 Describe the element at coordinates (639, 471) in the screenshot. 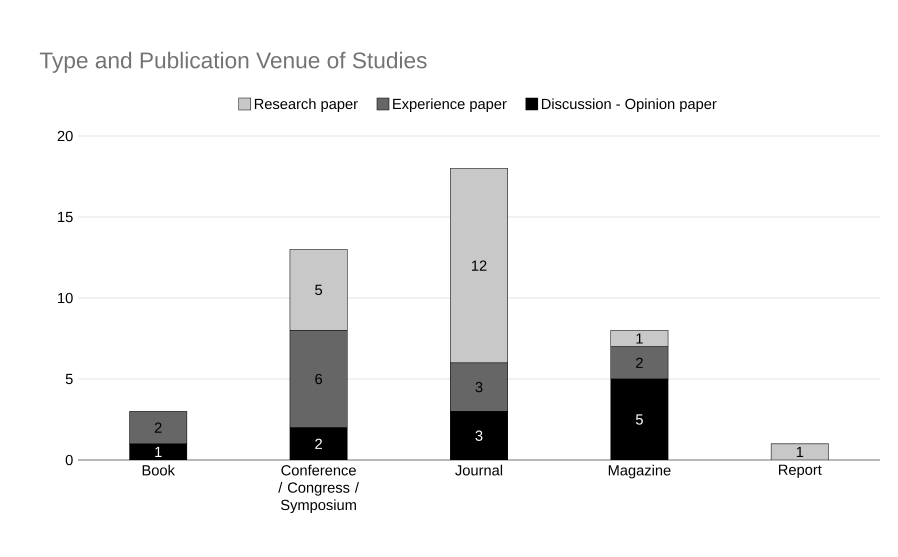

I see `x-tick-label: Magazine` at that location.